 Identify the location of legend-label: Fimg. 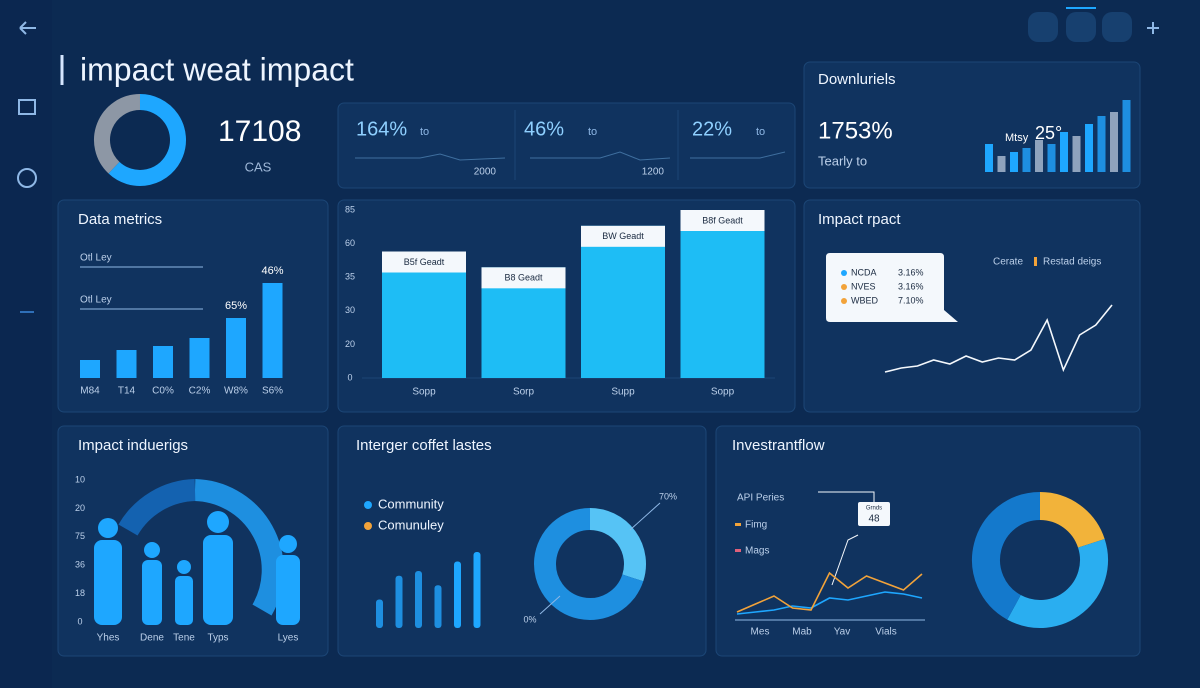
(756, 525).